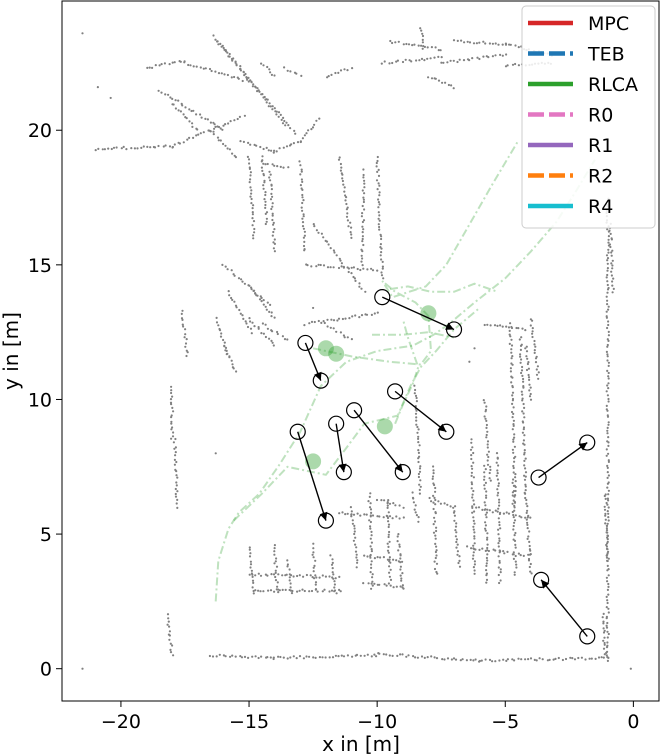  What do you see at coordinates (633, 722) in the screenshot?
I see `x-tick-label: 0` at bounding box center [633, 722].